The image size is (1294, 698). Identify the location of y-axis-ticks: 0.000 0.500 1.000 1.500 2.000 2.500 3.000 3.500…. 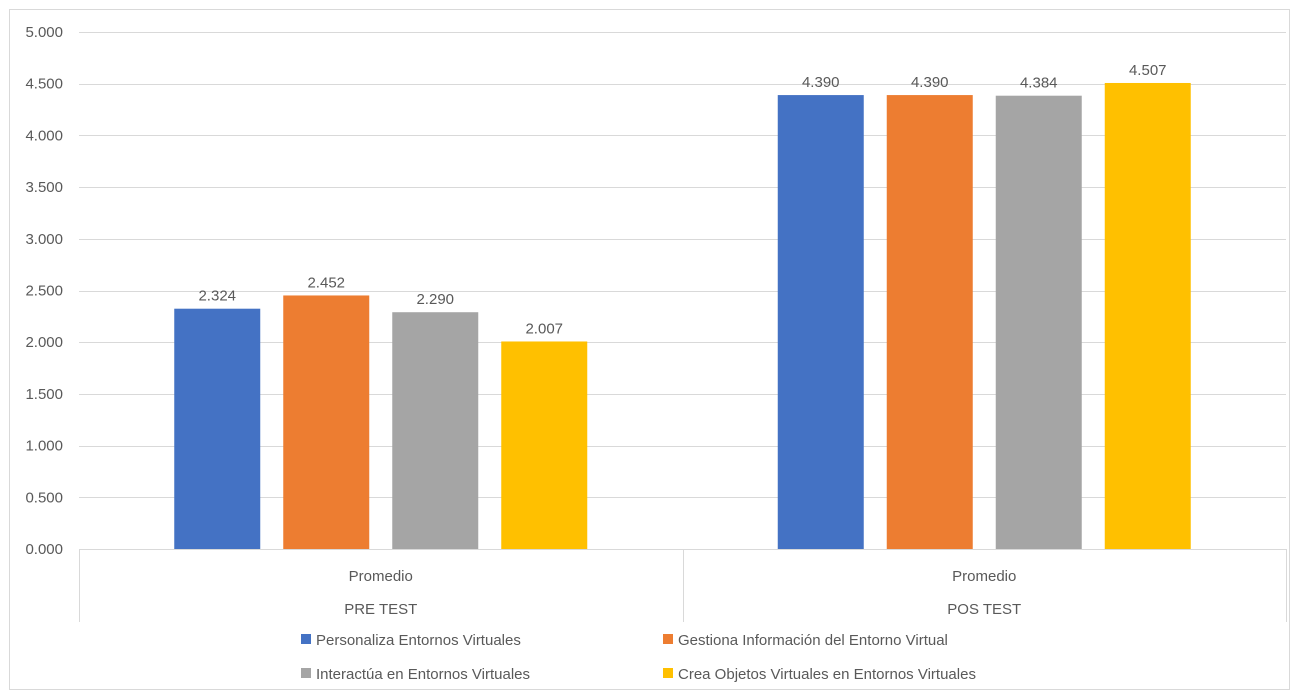
(44, 291).